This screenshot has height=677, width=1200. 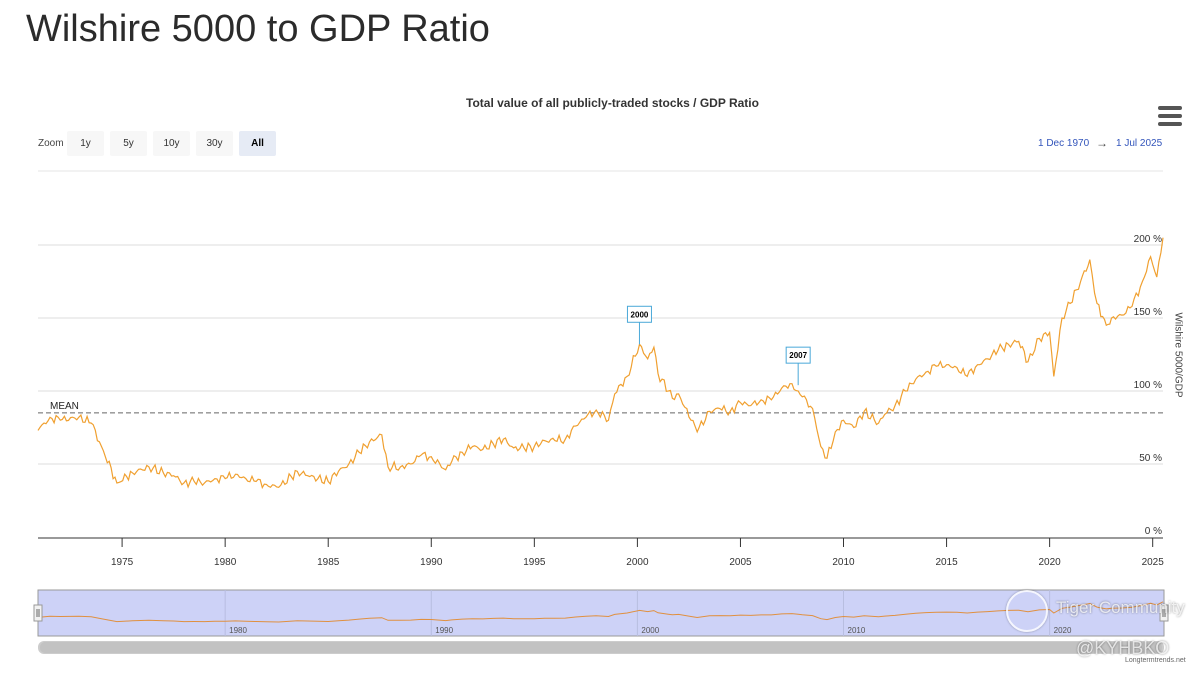 I want to click on navigator-handle-left, so click(x=38, y=613).